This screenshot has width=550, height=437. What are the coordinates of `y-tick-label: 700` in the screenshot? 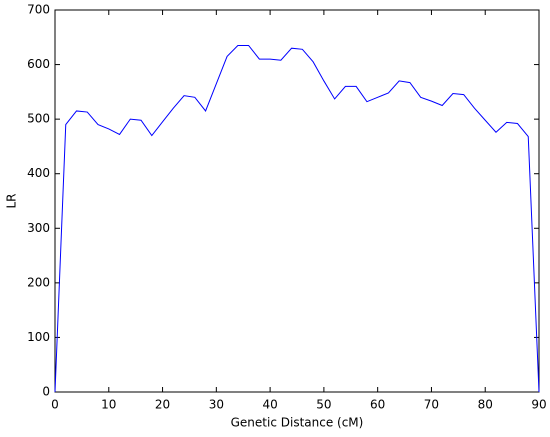 It's located at (38, 10).